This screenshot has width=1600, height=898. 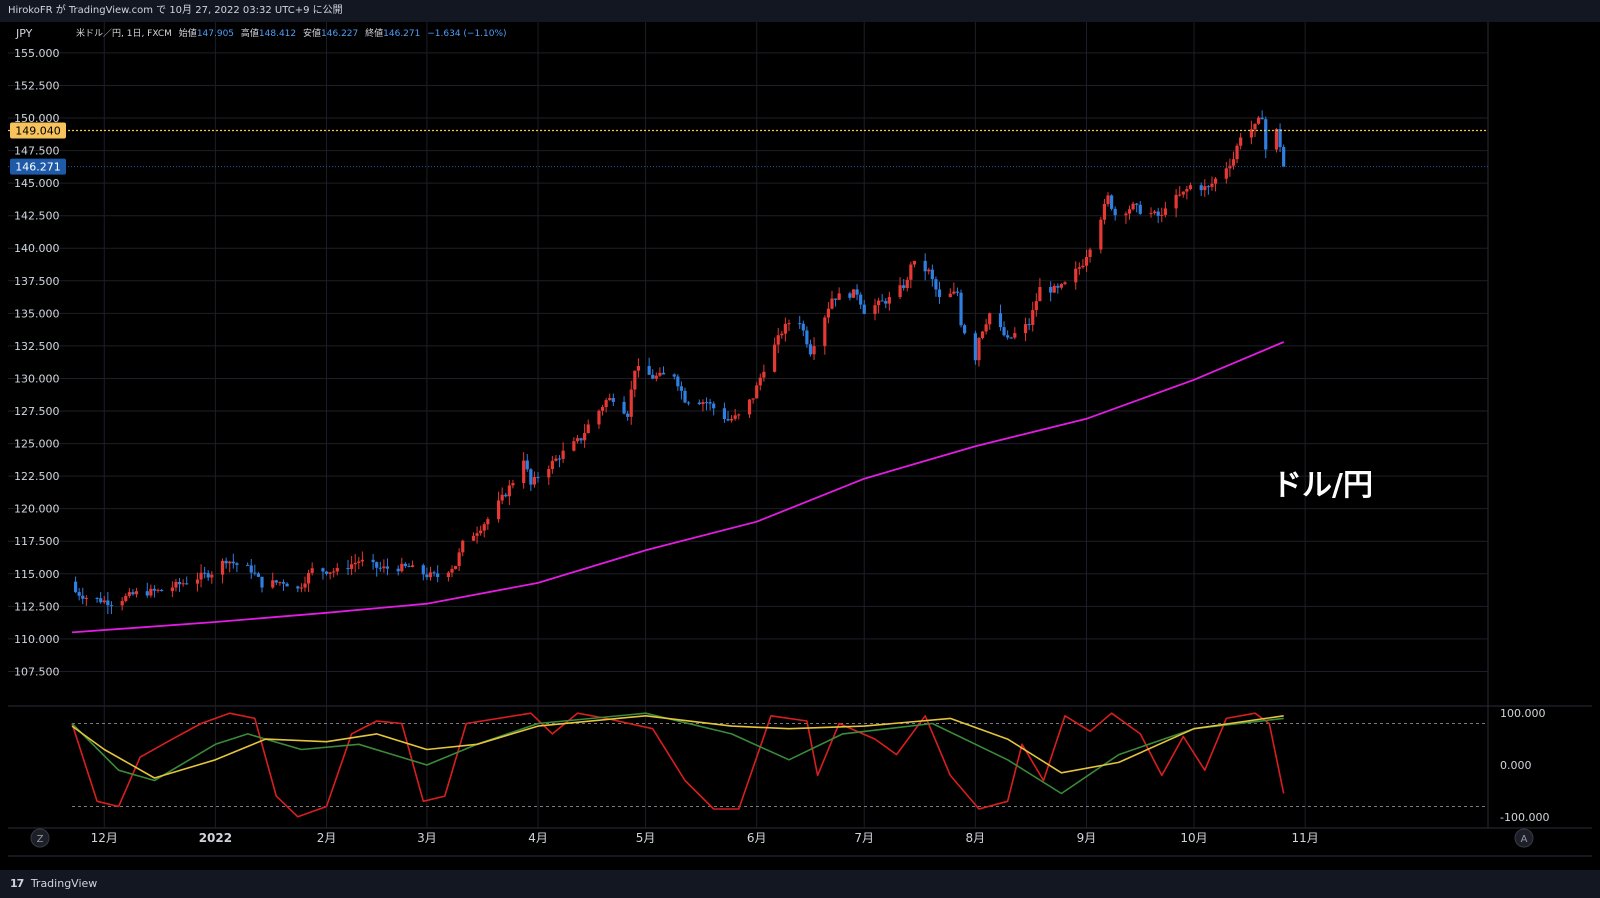 I want to click on auto-scale-icon-glyph: A, so click(x=1524, y=839).